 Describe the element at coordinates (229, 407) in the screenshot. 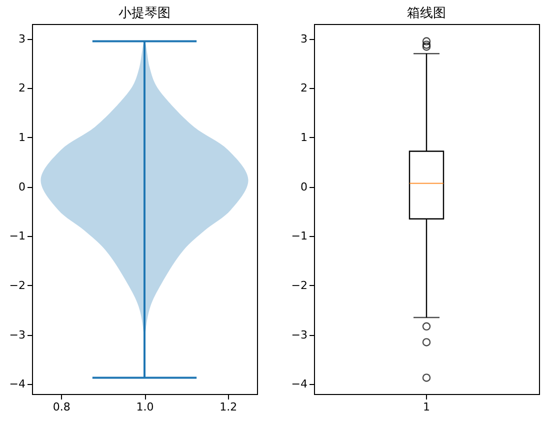

I see `x-tick-label: 1.2` at that location.